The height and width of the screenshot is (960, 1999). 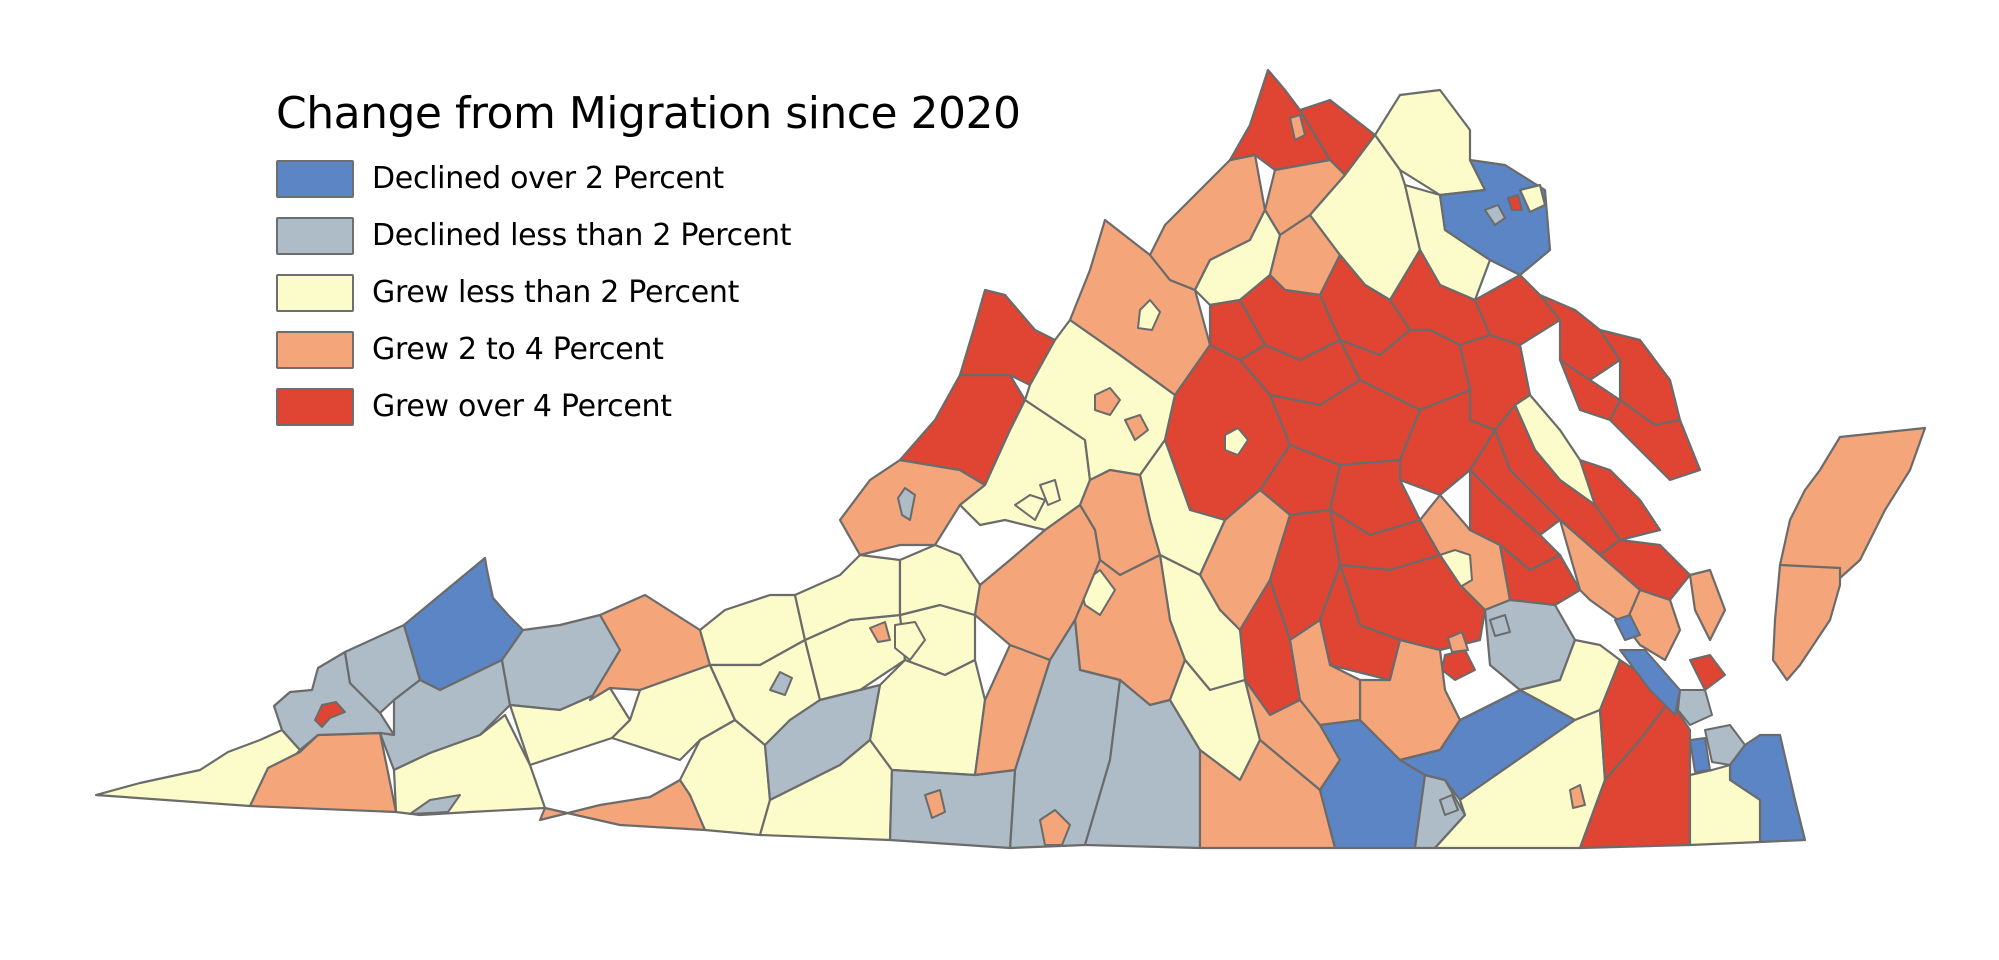 What do you see at coordinates (1650, 682) in the screenshot?
I see `city-newport-news` at bounding box center [1650, 682].